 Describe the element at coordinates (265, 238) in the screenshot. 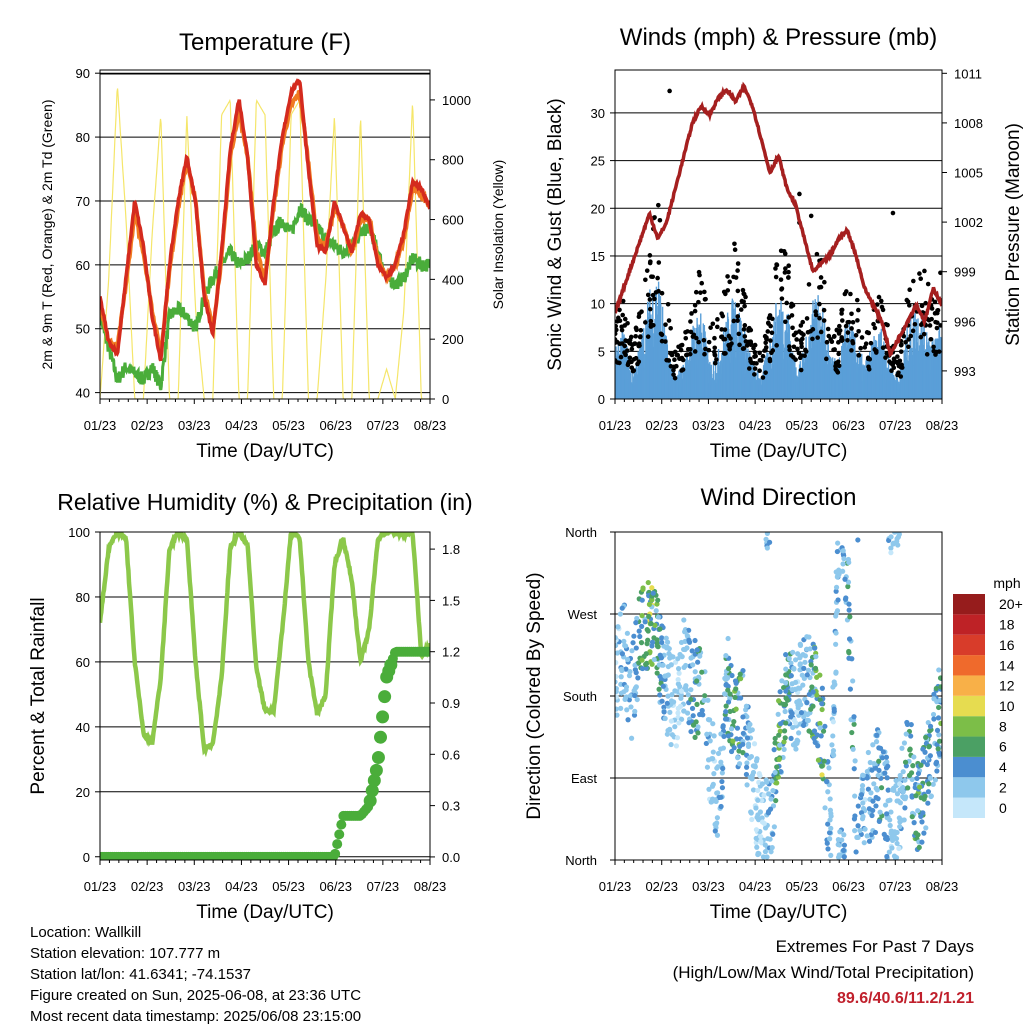

I see `plot-area` at that location.